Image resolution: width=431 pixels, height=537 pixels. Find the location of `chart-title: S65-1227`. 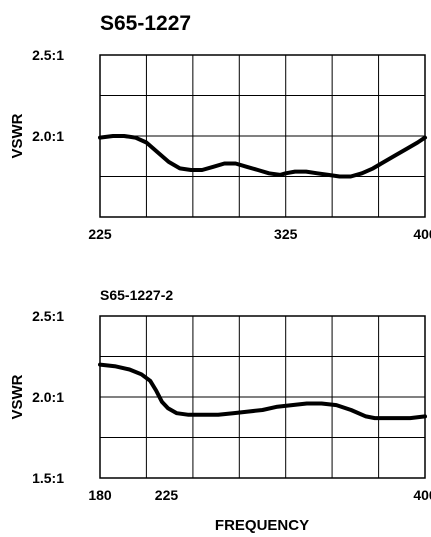

chart-title: S65-1227 is located at coordinates (145, 23).